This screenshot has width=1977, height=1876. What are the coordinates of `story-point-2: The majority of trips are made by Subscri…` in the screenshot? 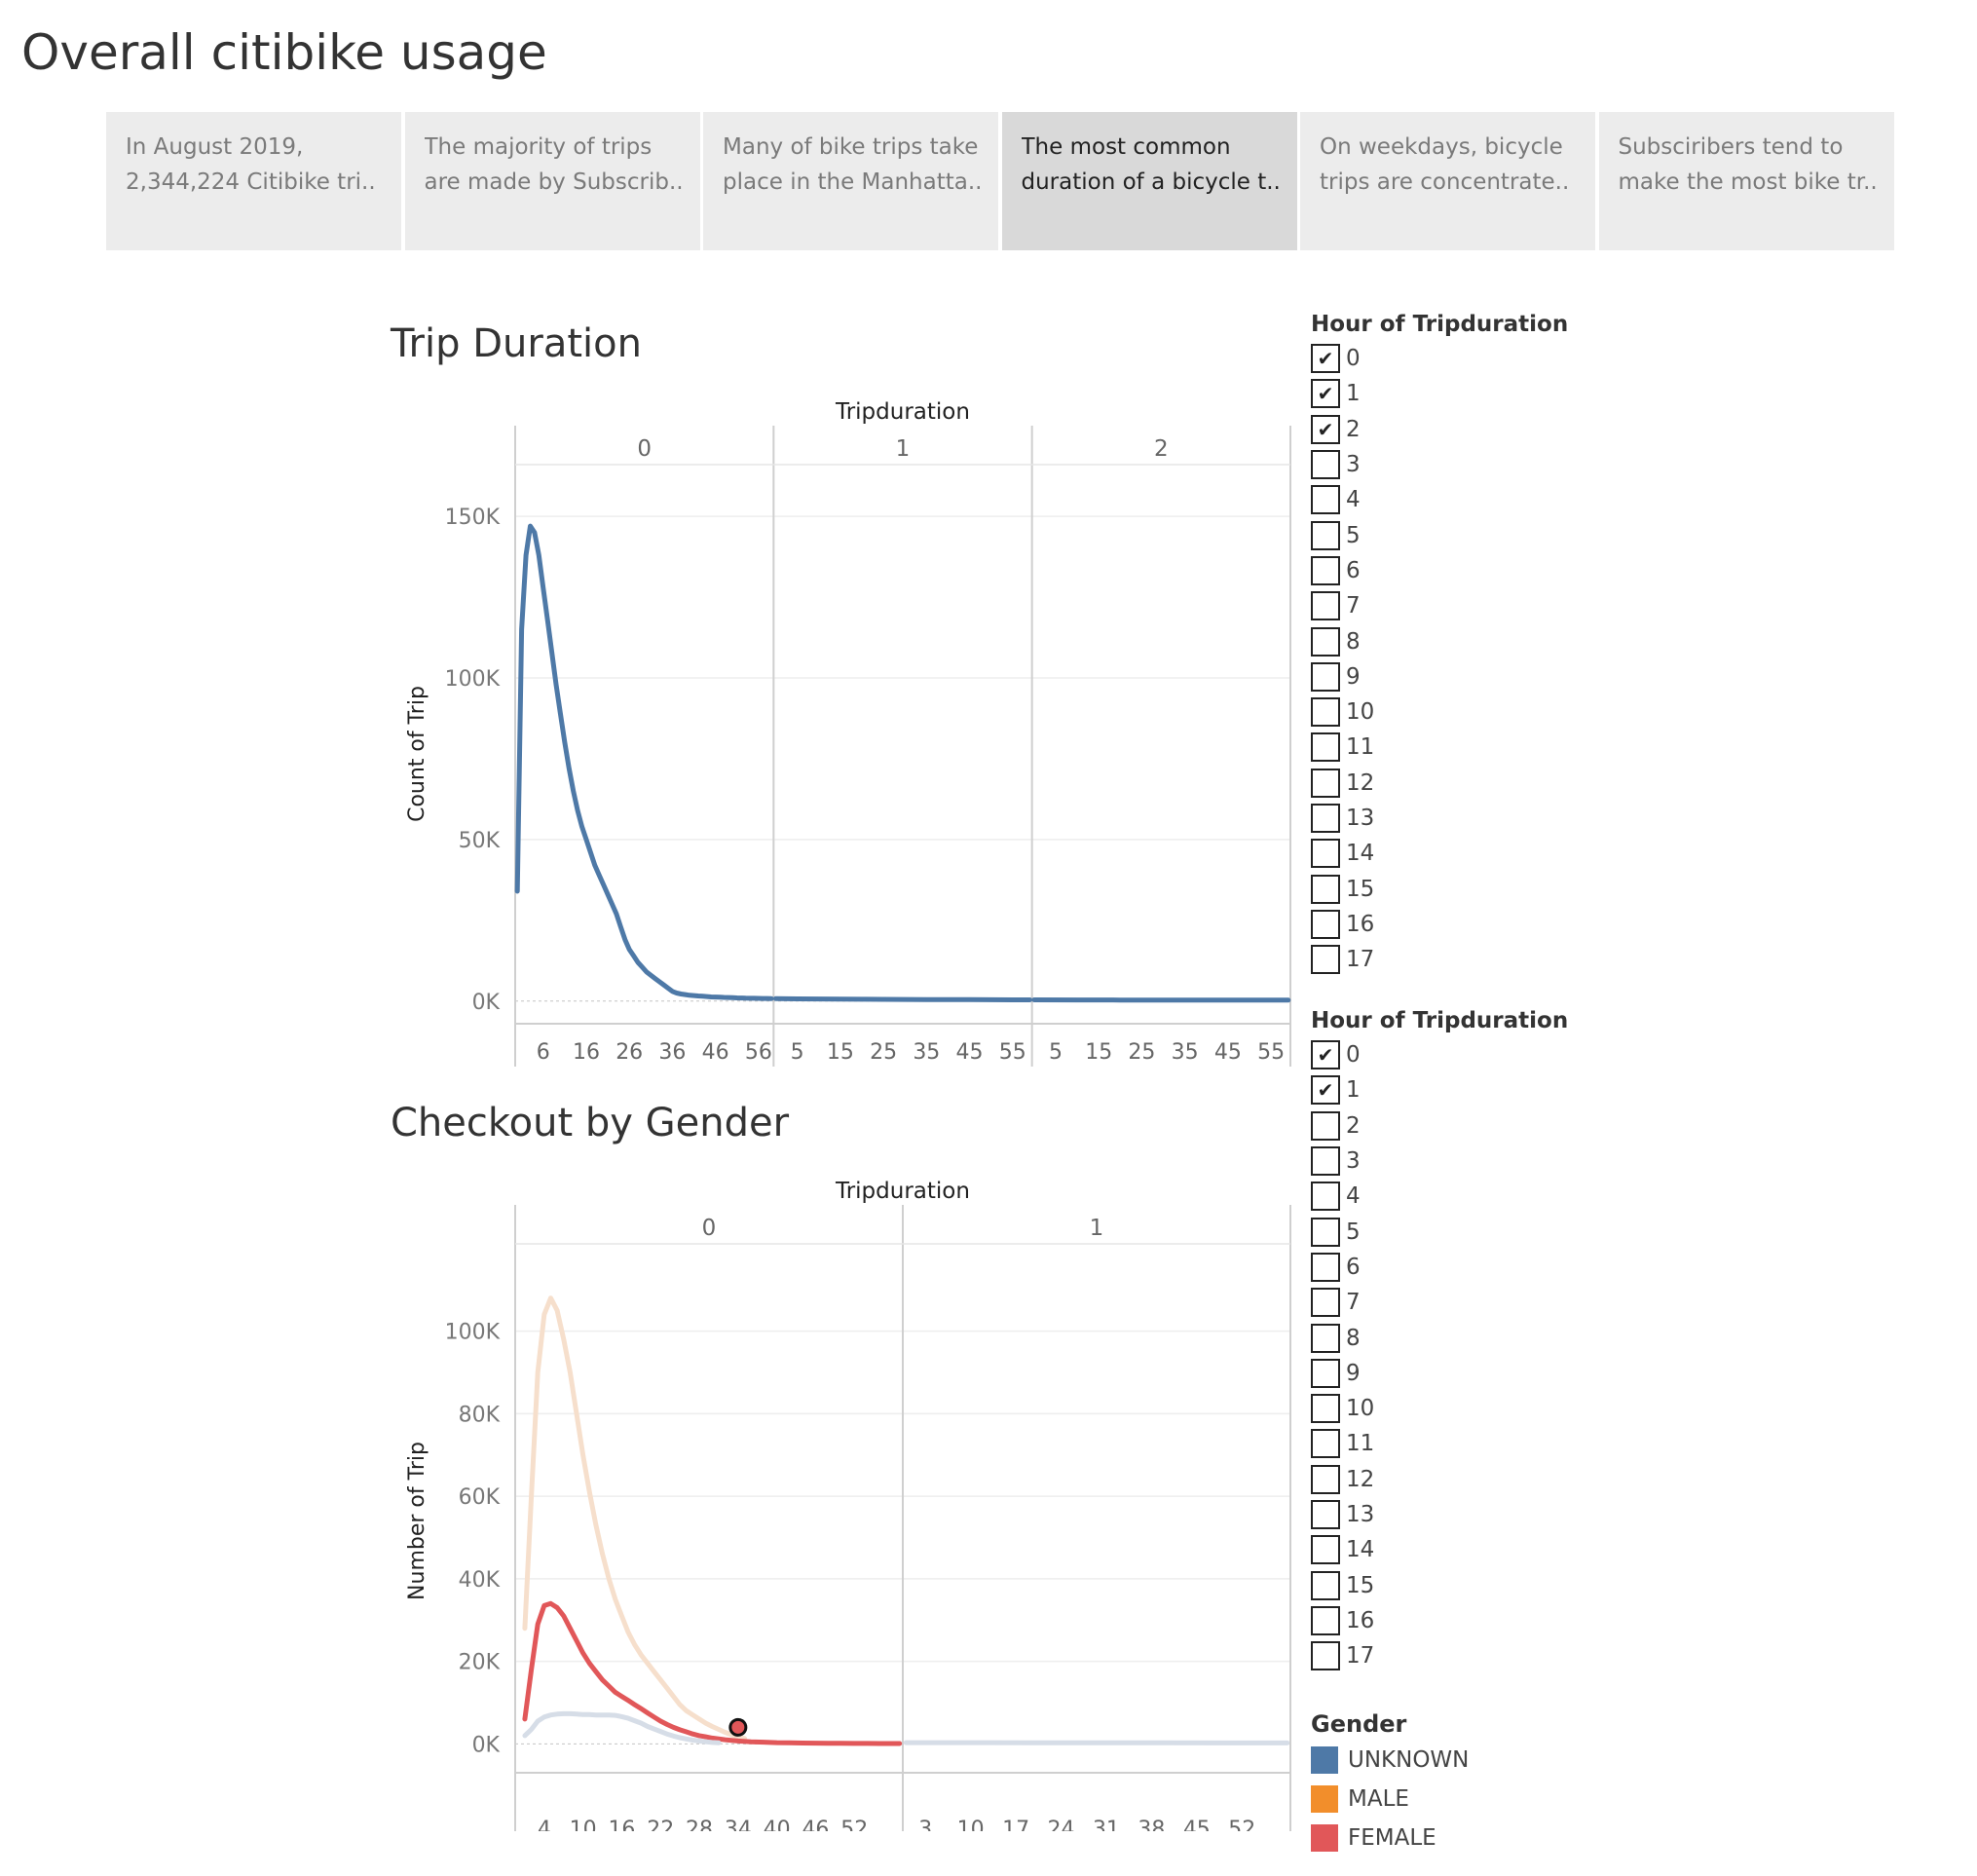 It's located at (552, 181).